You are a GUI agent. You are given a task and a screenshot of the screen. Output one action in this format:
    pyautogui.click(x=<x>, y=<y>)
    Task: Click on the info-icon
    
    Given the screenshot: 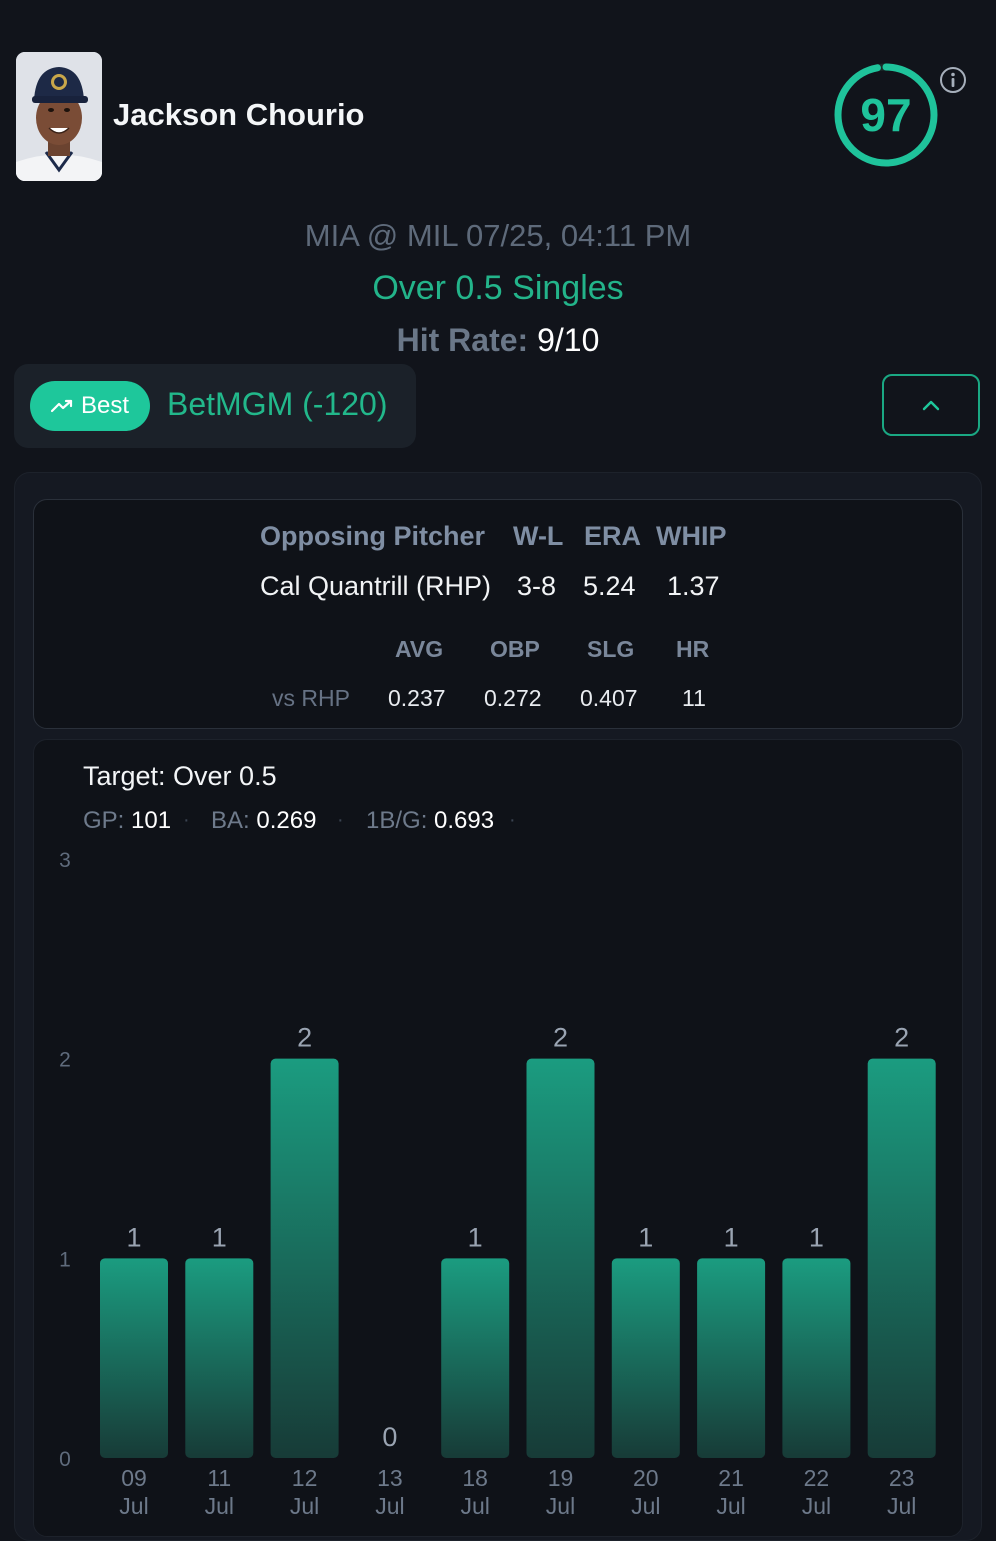 What is the action you would take?
    pyautogui.click(x=953, y=80)
    